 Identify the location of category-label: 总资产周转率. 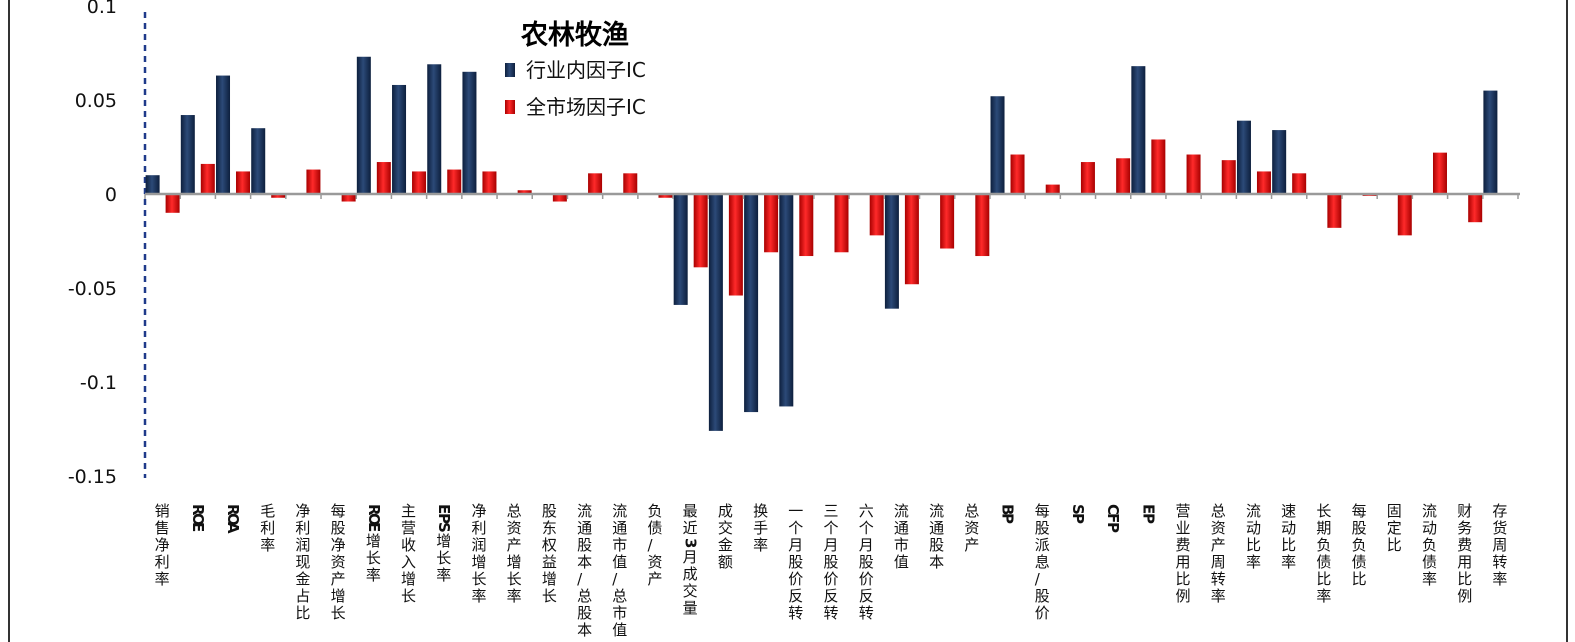
(1218, 553).